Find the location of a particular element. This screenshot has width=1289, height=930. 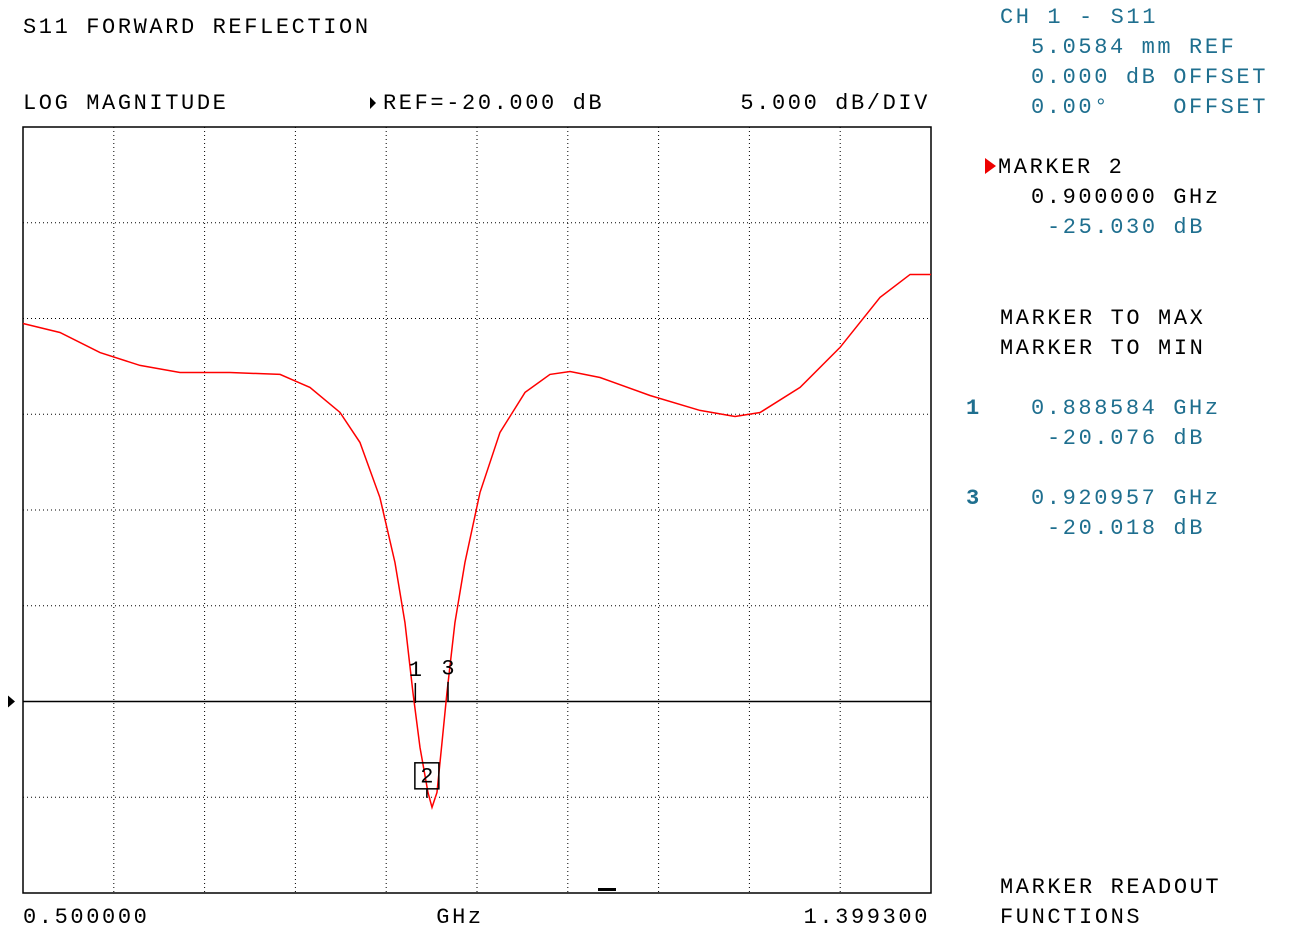

active-marker-value: -25.030 dB is located at coordinates (1126, 227).